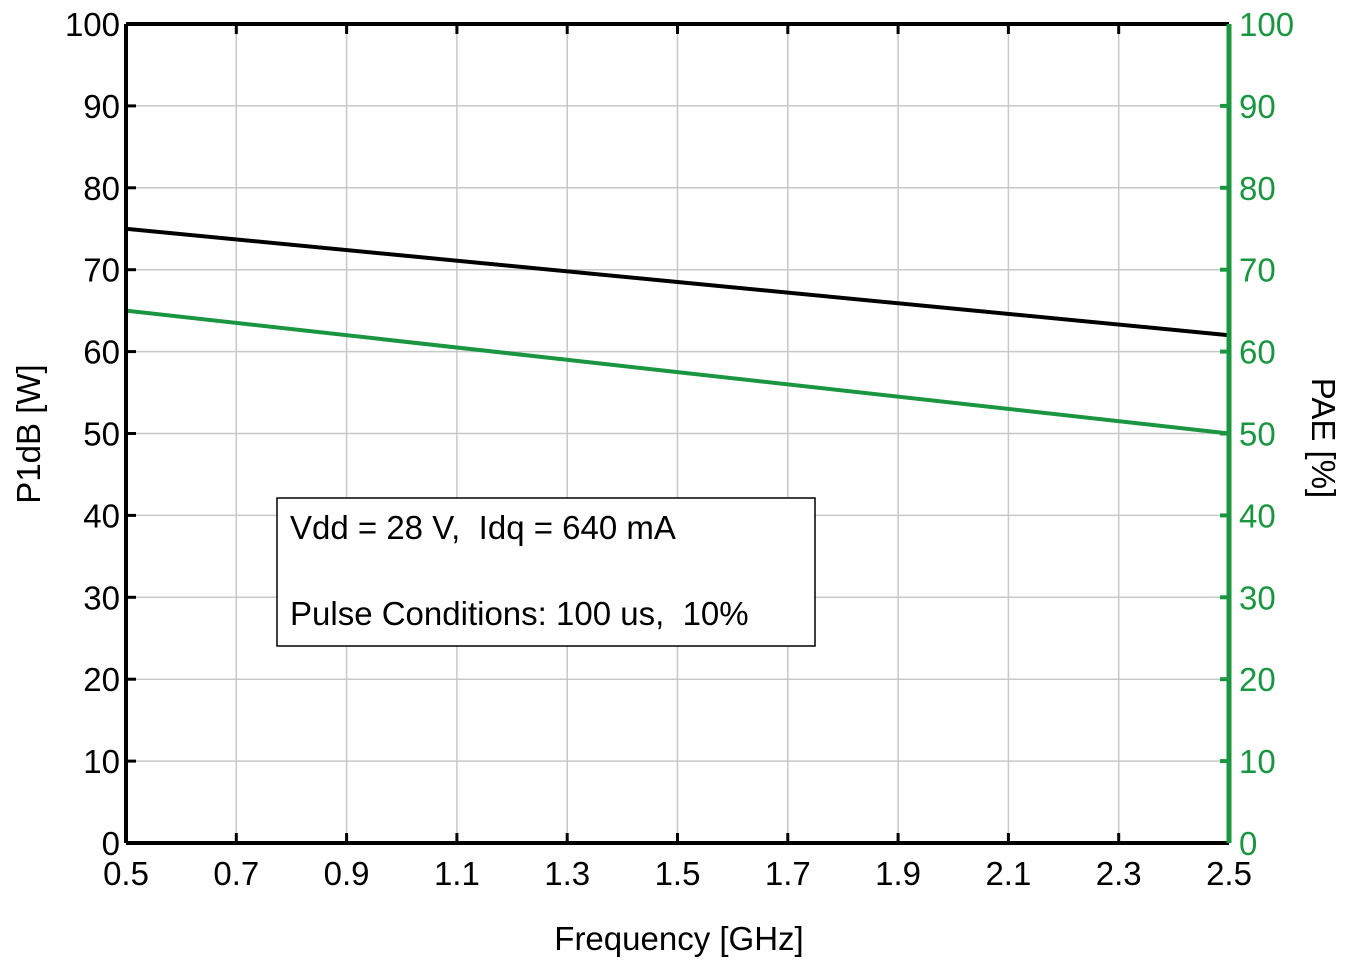 This screenshot has width=1356, height=964. What do you see at coordinates (1257, 106) in the screenshot?
I see `y-tick-label-right: 90` at bounding box center [1257, 106].